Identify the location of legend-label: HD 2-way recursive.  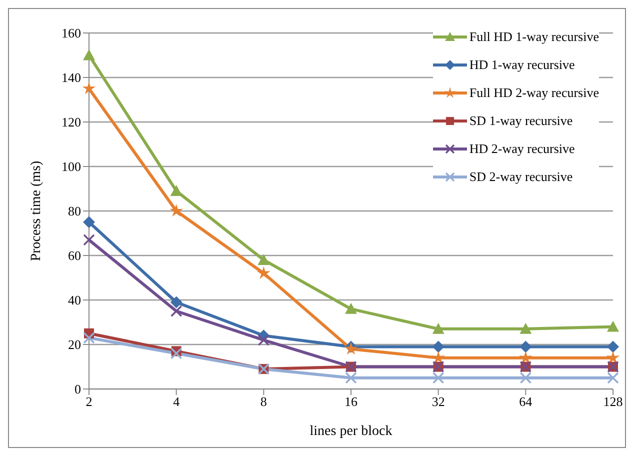
(522, 149).